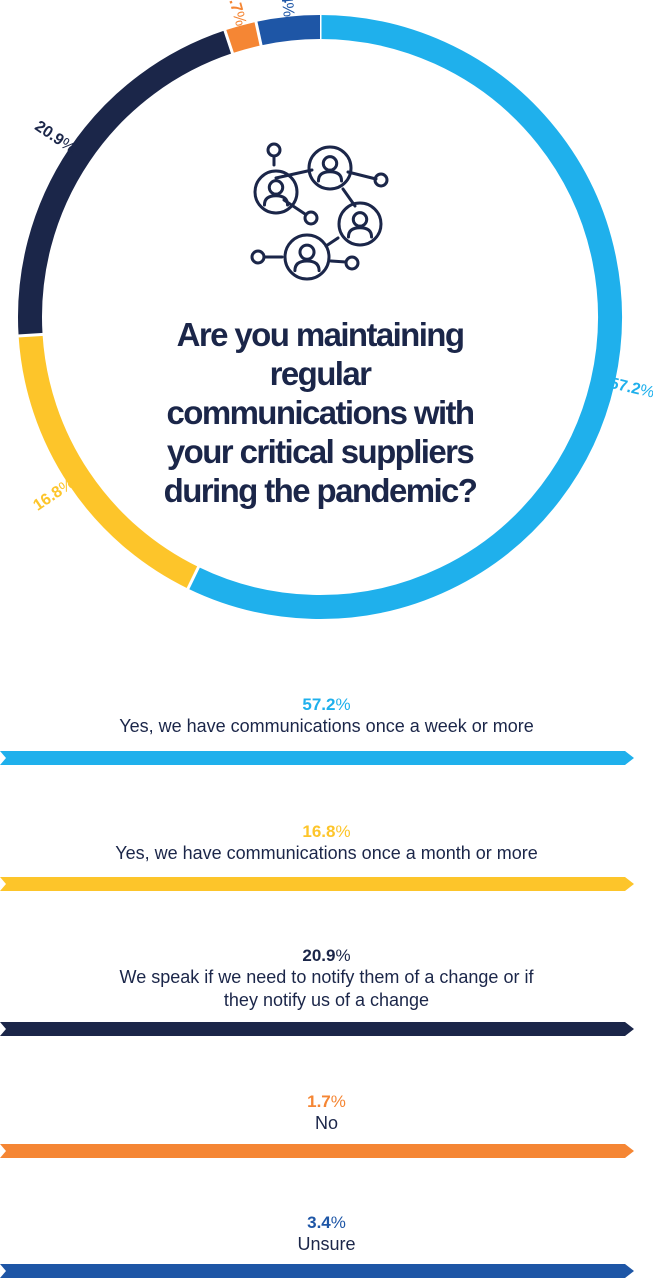 This screenshot has height=1281, width=653. What do you see at coordinates (326, 831) in the screenshot?
I see `legend-percent-monthly: 16.8%` at bounding box center [326, 831].